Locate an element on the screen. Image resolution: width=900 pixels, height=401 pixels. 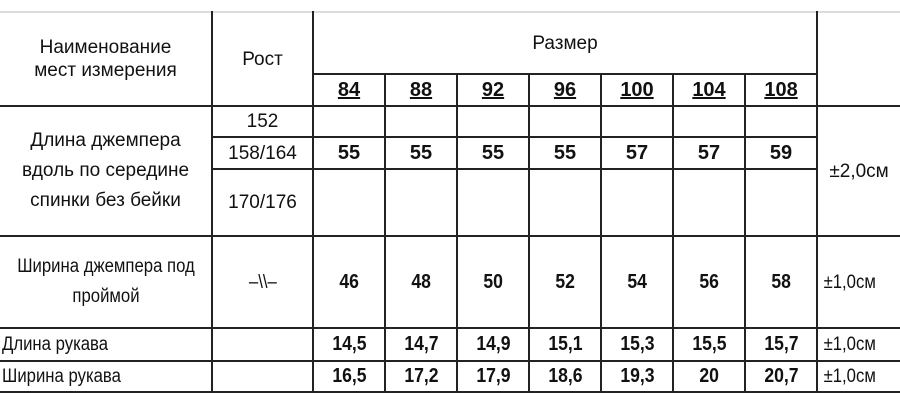
value-cell-text: 54 is located at coordinates (637, 281).